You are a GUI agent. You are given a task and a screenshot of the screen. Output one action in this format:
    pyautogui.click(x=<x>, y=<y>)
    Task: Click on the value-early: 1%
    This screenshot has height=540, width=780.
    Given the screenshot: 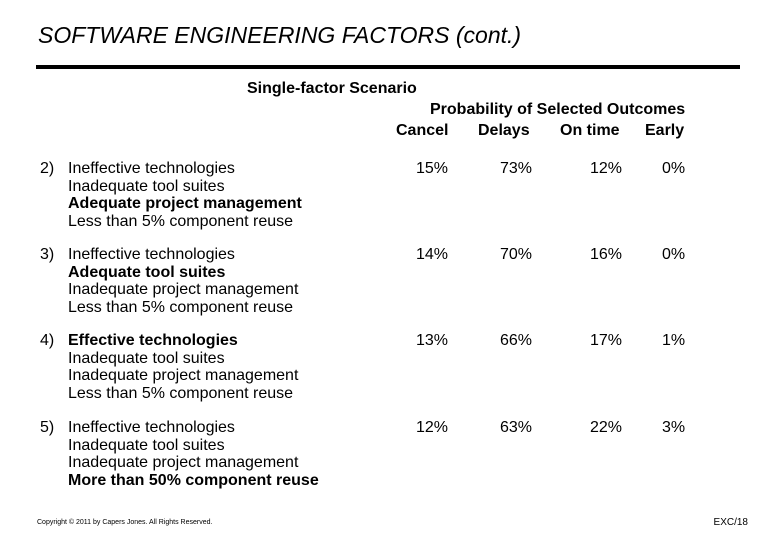 What is the action you would take?
    pyautogui.click(x=674, y=340)
    